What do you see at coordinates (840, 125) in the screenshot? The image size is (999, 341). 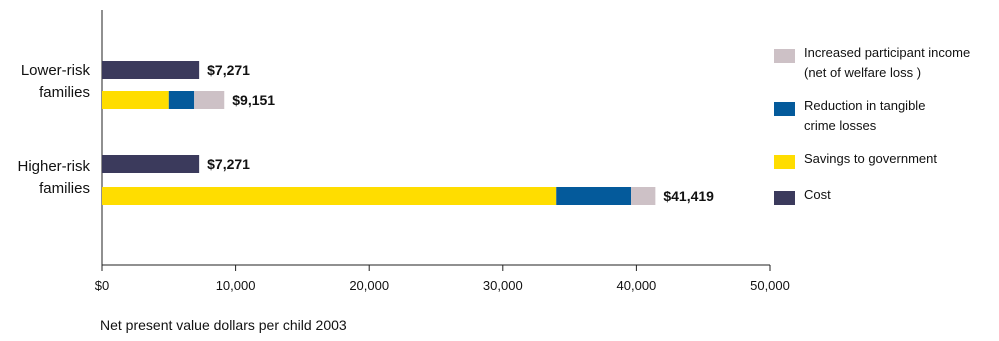 I see `legend-label: crime losses` at bounding box center [840, 125].